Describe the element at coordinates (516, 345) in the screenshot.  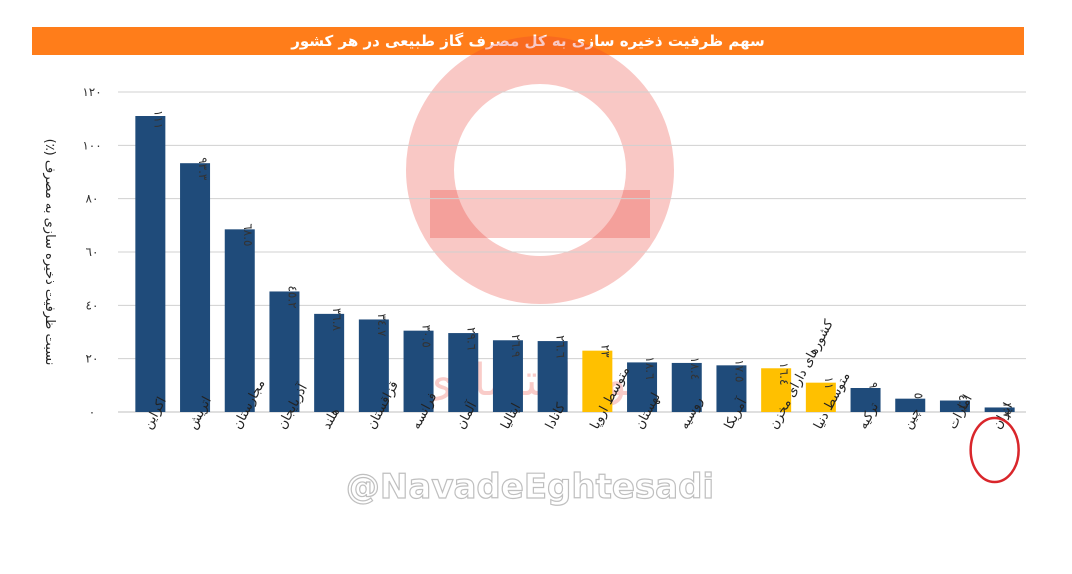
I see `data-label: ٢٦.٩` at that location.